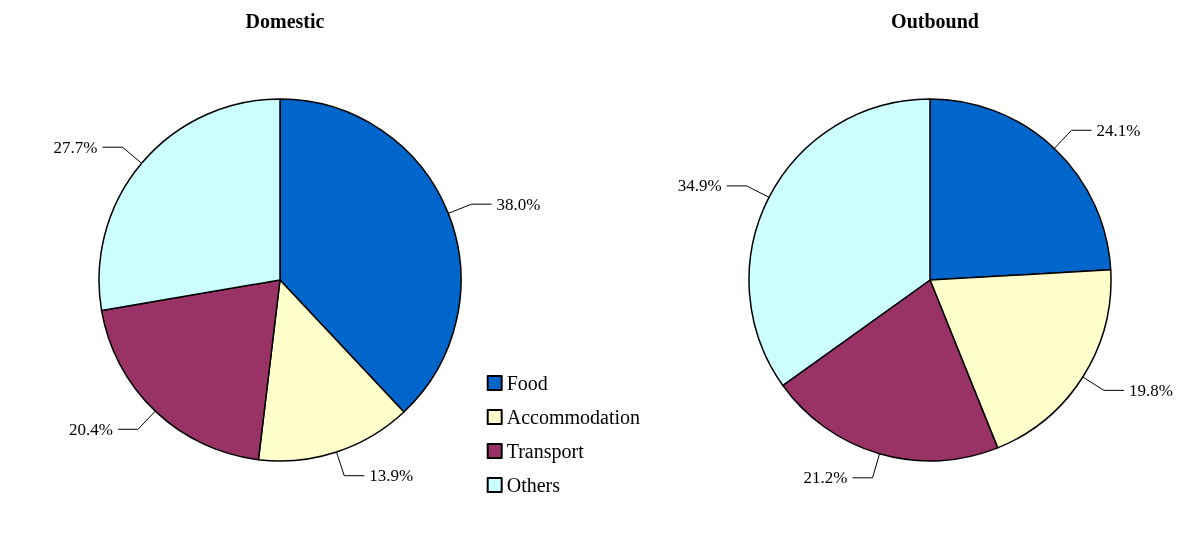 This screenshot has height=540, width=1193. I want to click on data-label: 27.7%, so click(75, 147).